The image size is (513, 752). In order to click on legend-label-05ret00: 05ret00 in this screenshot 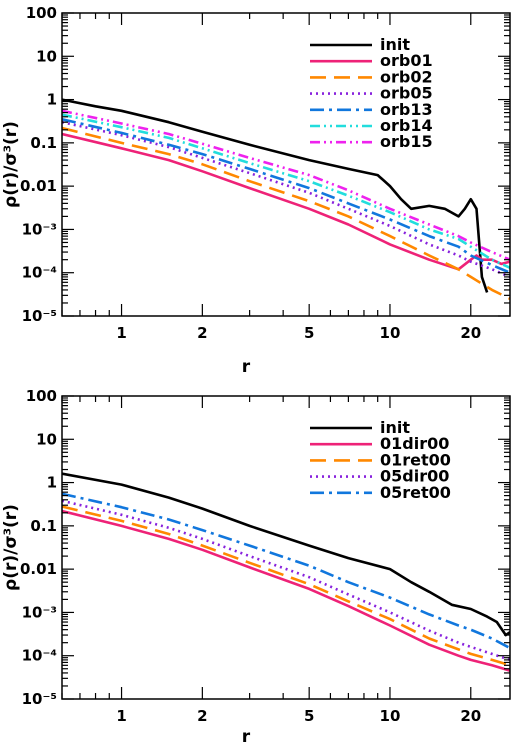, I will do `click(415, 492)`.